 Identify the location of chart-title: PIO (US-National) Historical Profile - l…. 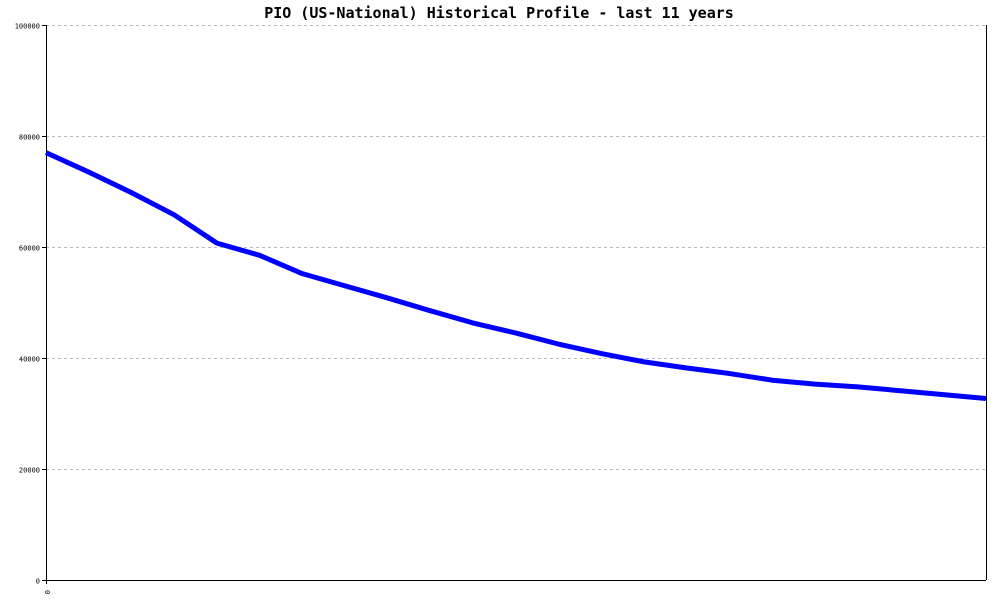
(499, 13).